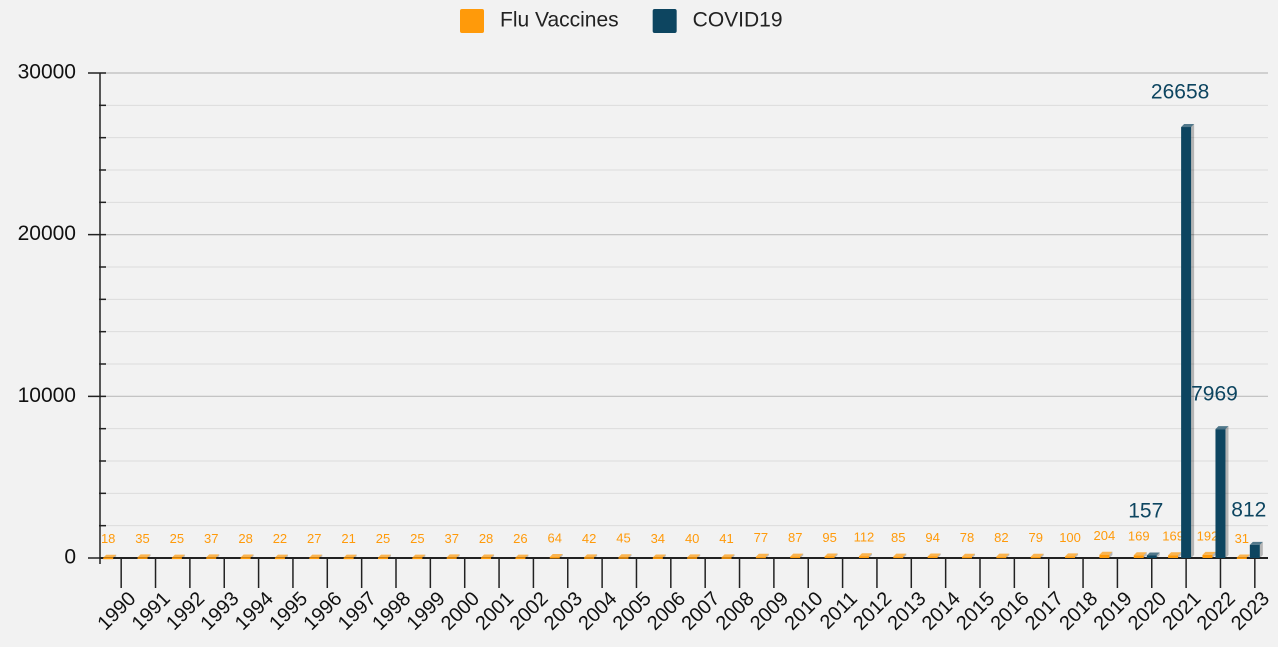 Image resolution: width=1278 pixels, height=647 pixels. What do you see at coordinates (1242, 538) in the screenshot?
I see `data-label: 31` at bounding box center [1242, 538].